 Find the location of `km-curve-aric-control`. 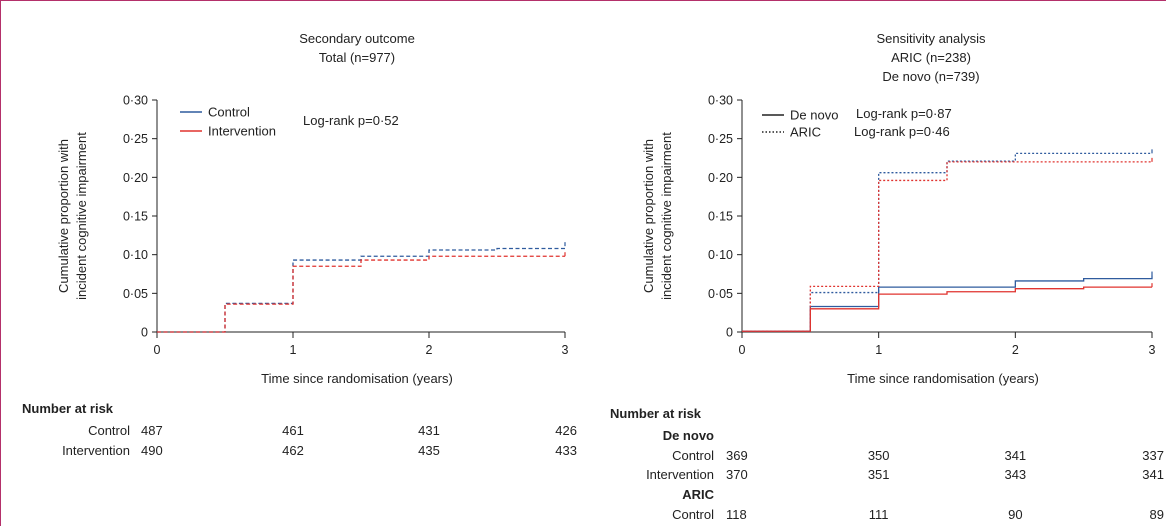

km-curve-aric-control is located at coordinates (947, 242).